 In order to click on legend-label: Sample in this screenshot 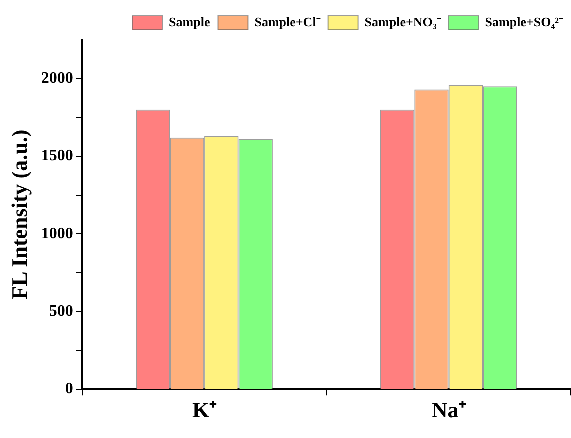, I will do `click(189, 22)`.